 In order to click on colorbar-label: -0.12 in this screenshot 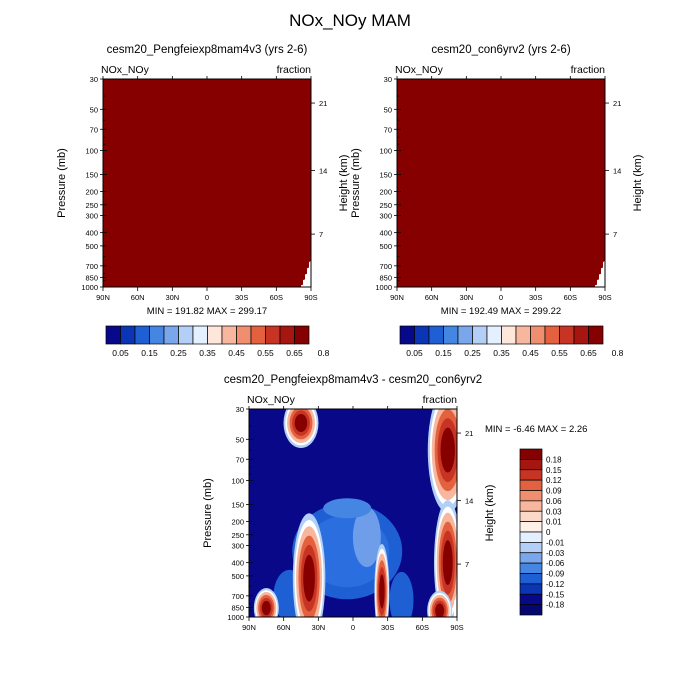, I will do `click(555, 584)`.